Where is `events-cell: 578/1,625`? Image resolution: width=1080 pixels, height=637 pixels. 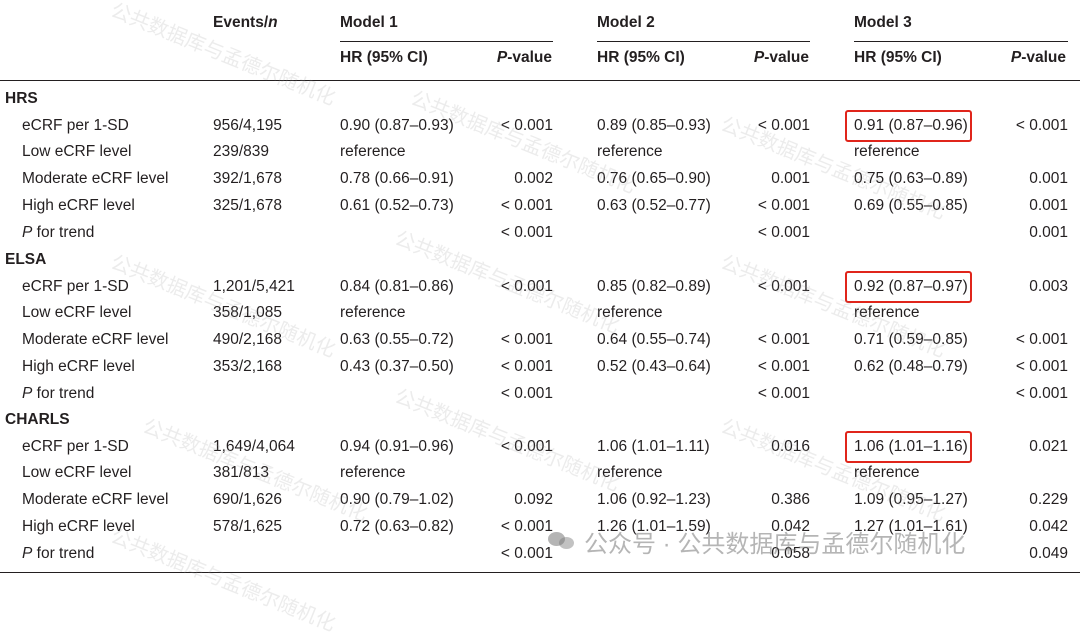 events-cell: 578/1,625 is located at coordinates (247, 526).